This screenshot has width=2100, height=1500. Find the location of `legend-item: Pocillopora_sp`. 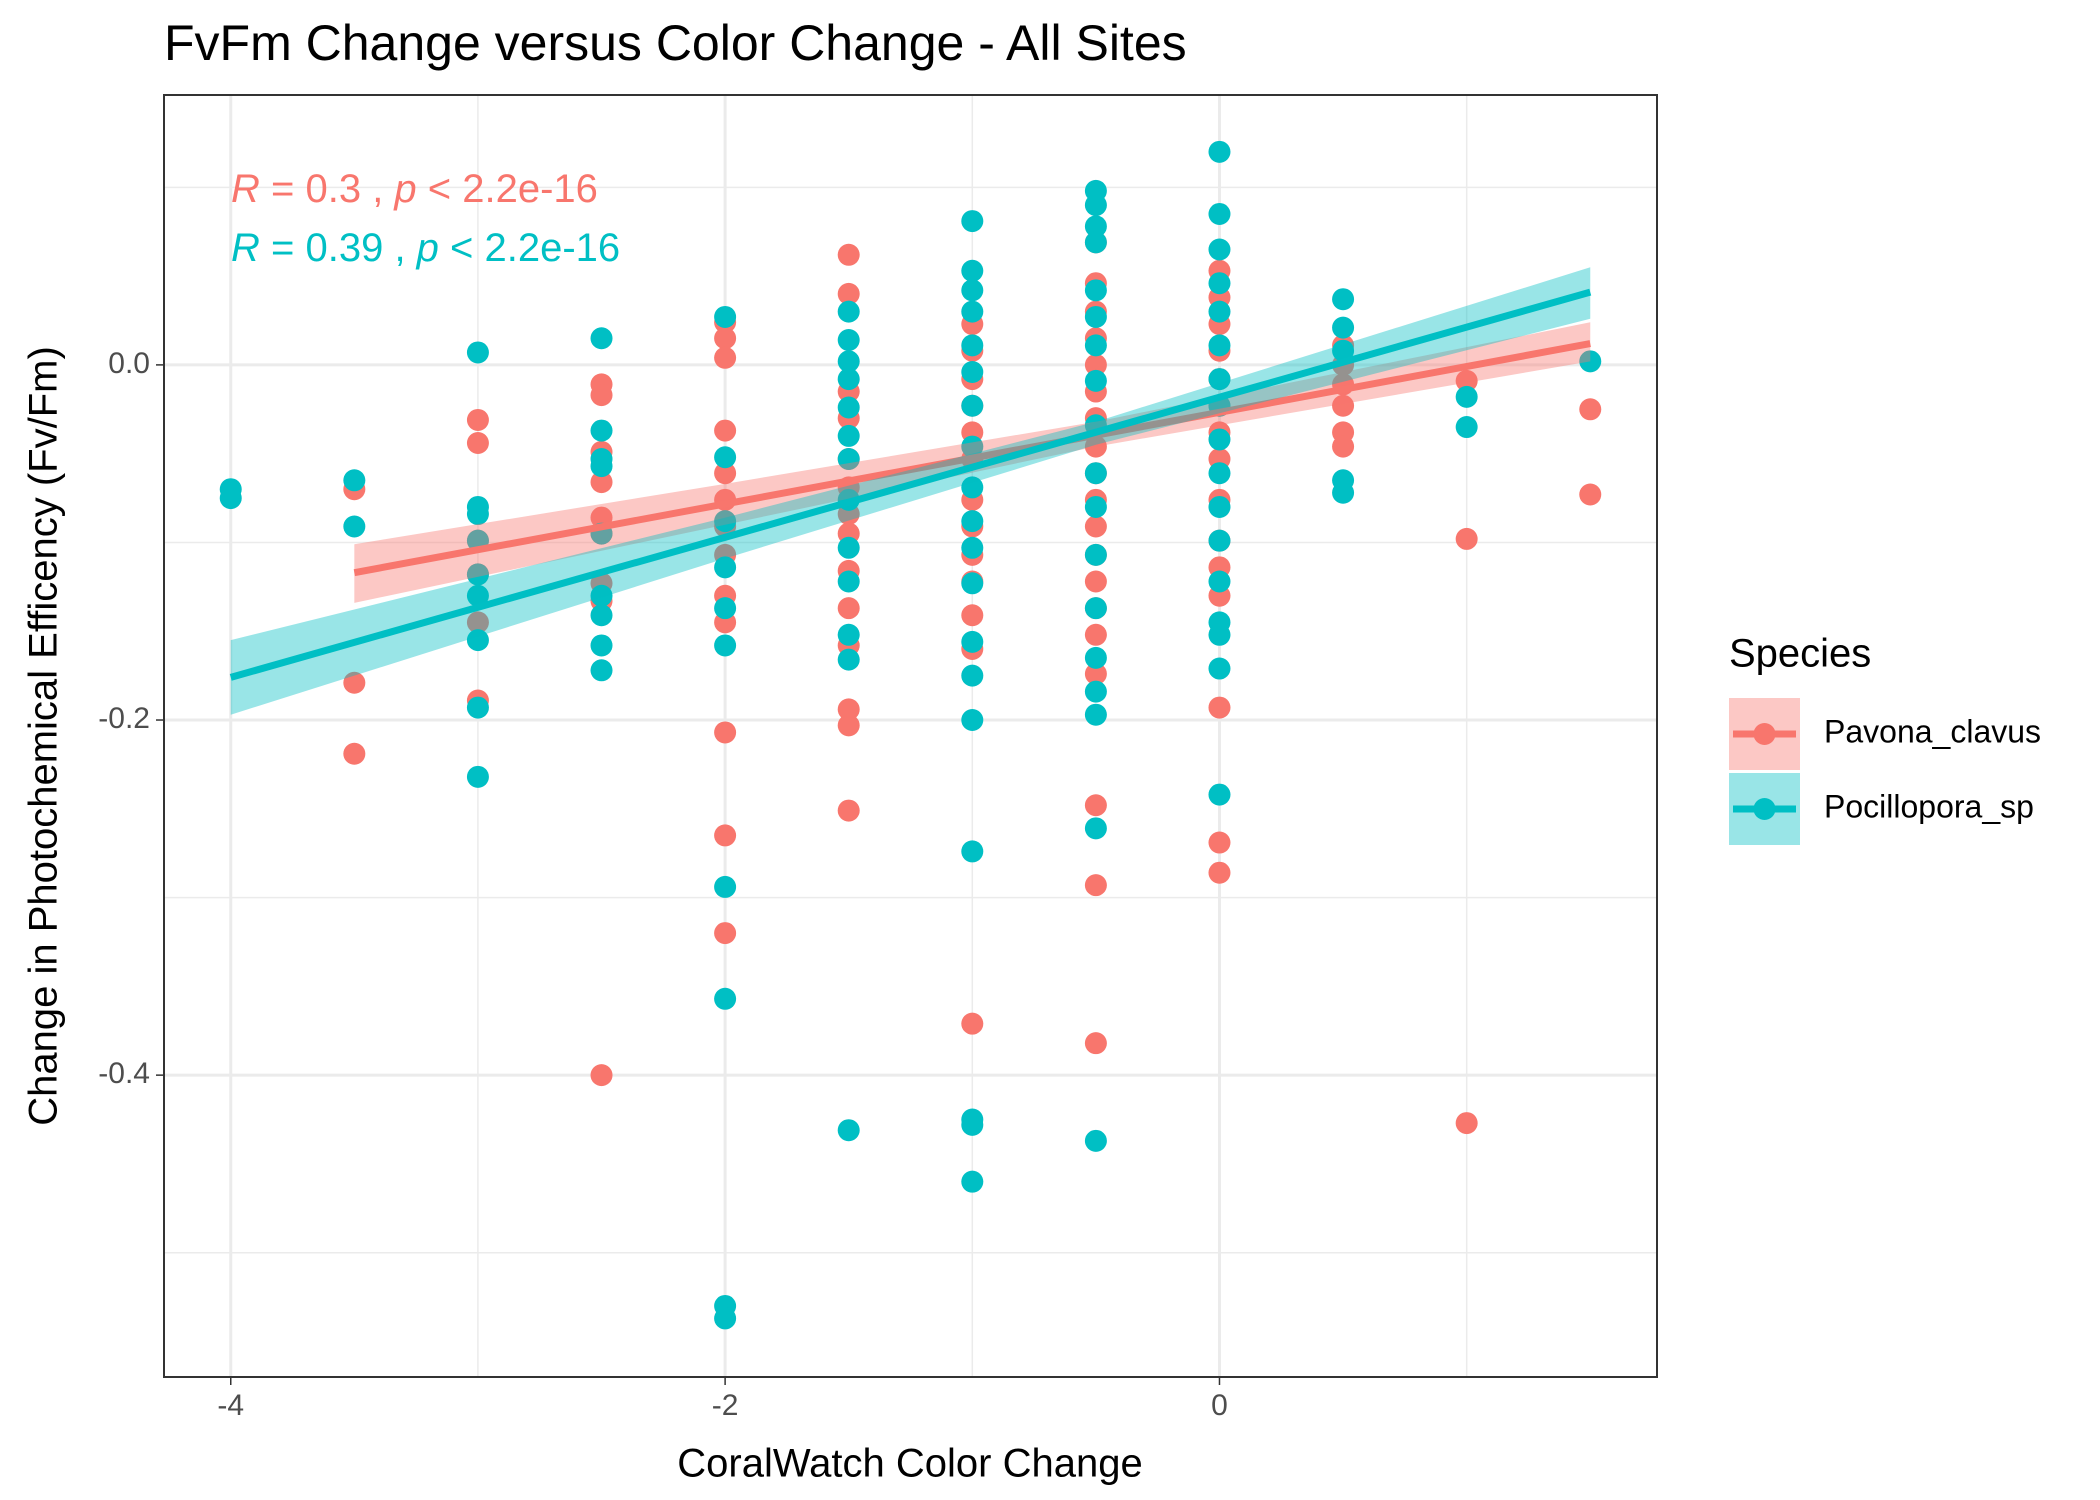

legend-item: Pocillopora_sp is located at coordinates (1881, 809).